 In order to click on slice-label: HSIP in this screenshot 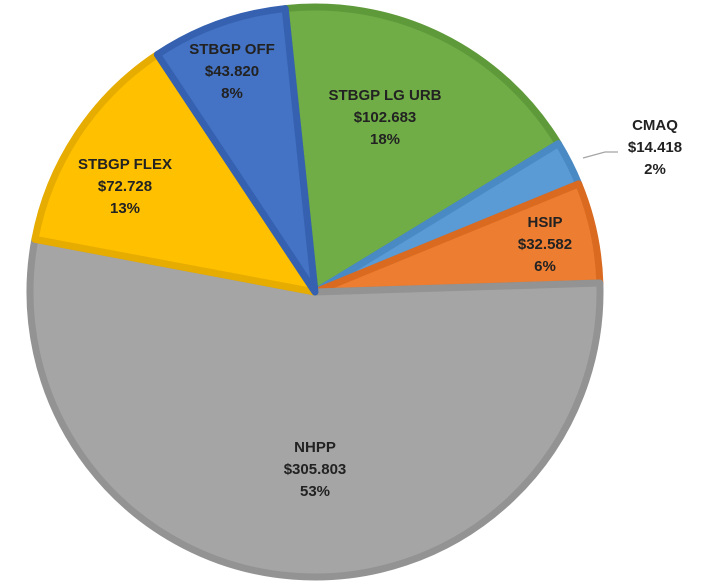, I will do `click(544, 222)`.